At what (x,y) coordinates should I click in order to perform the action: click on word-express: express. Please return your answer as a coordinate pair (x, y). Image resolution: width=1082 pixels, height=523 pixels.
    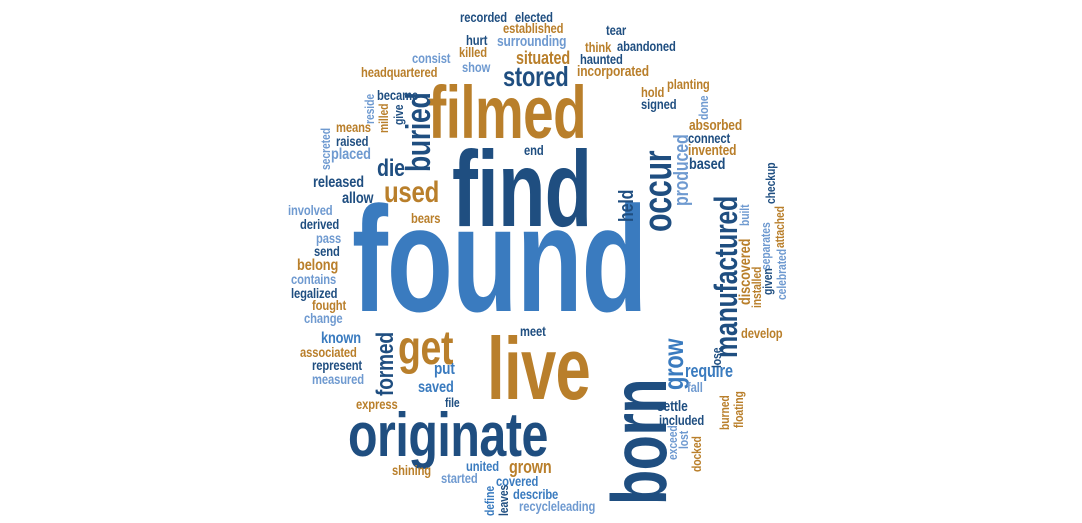
    Looking at the image, I should click on (377, 404).